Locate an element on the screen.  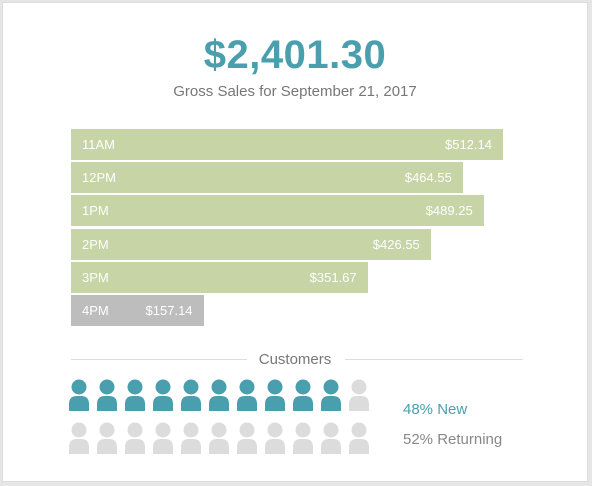
bar-category-label: 11AM is located at coordinates (98, 144).